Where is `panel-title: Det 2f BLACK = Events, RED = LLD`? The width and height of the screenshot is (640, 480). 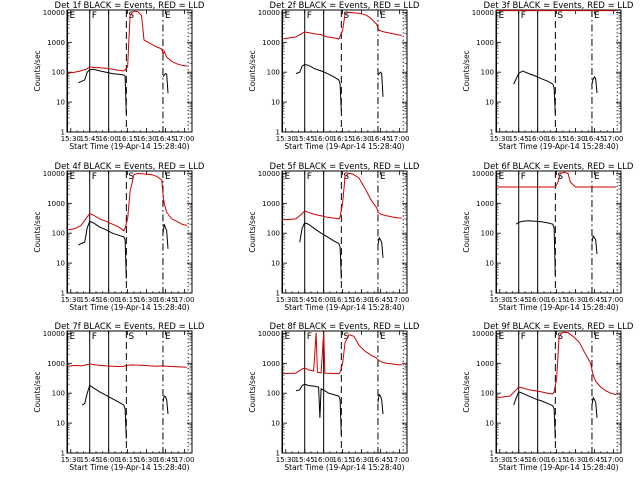 panel-title: Det 2f BLACK = Events, RED = LLD is located at coordinates (345, 6).